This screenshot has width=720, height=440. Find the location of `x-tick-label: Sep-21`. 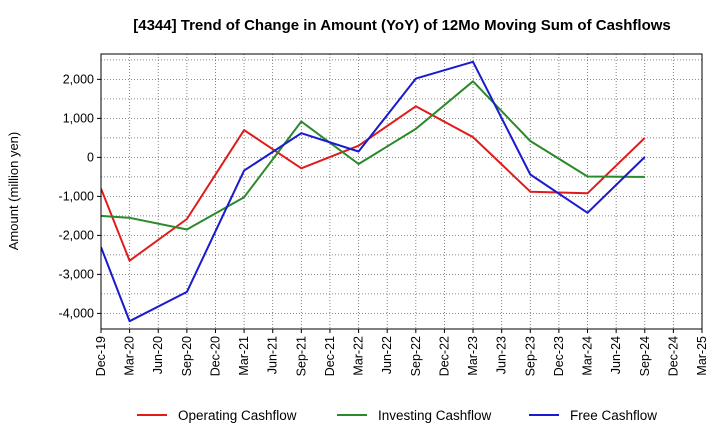

x-tick-label: Sep-21 is located at coordinates (301, 356).